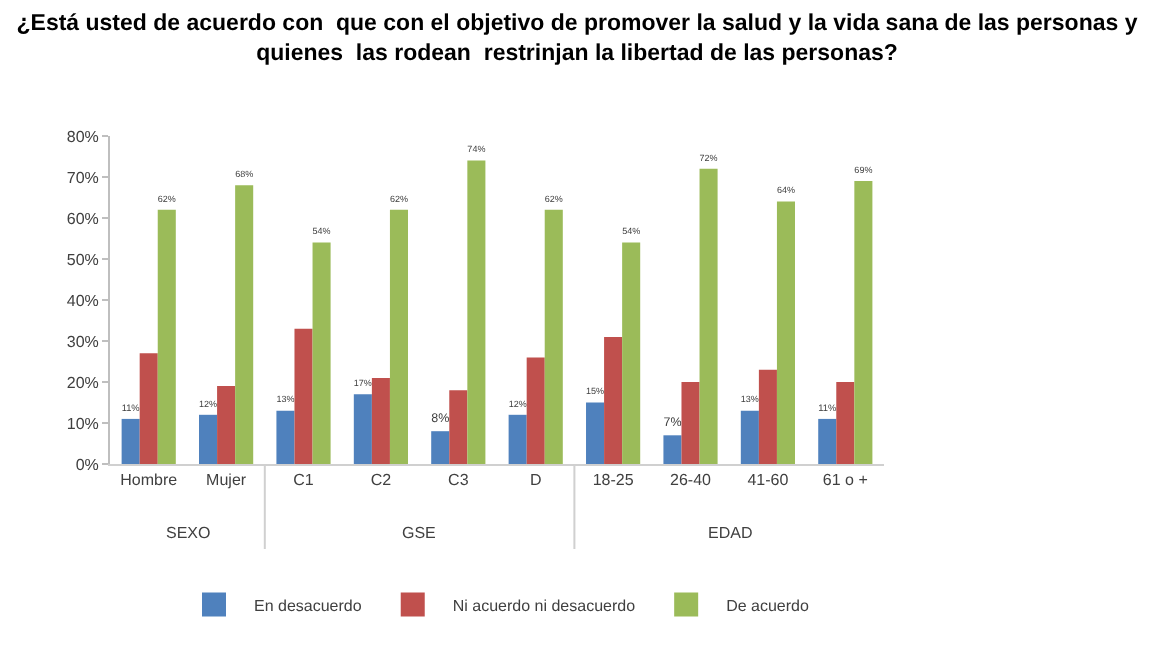  I want to click on chart-title: ¿Está usted de acuerdo con que con el objetivo de promover la salud y la vida sana de las personas y quienes las rodean restrinjan la libertad de las personas?, so click(577, 38).